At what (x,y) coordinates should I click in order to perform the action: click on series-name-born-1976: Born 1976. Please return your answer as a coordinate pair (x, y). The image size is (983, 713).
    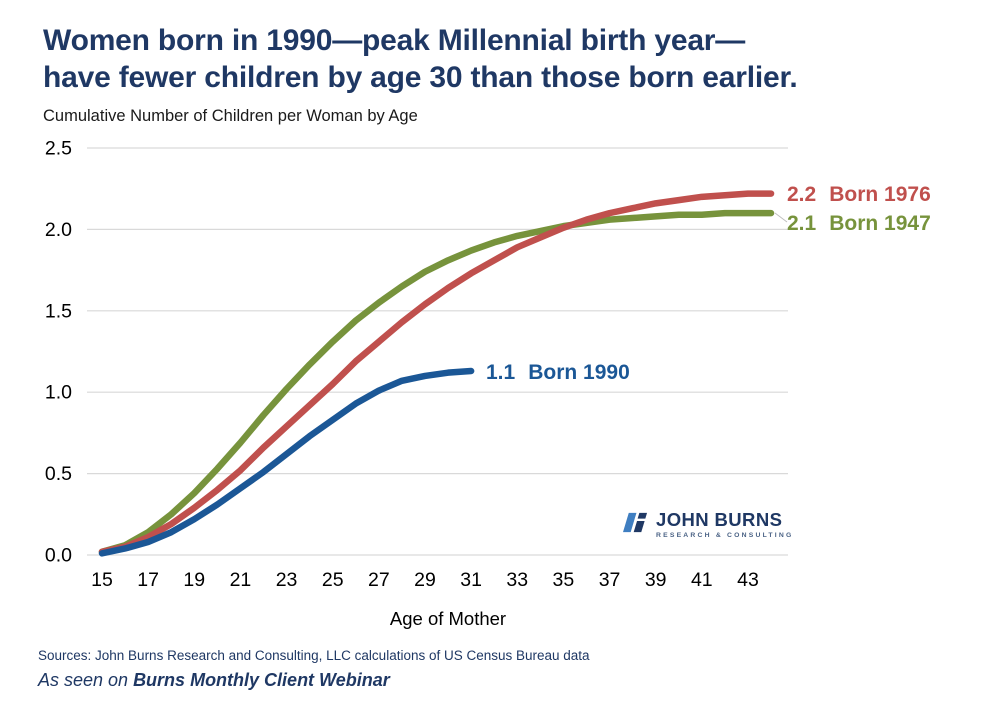
    Looking at the image, I should click on (880, 194).